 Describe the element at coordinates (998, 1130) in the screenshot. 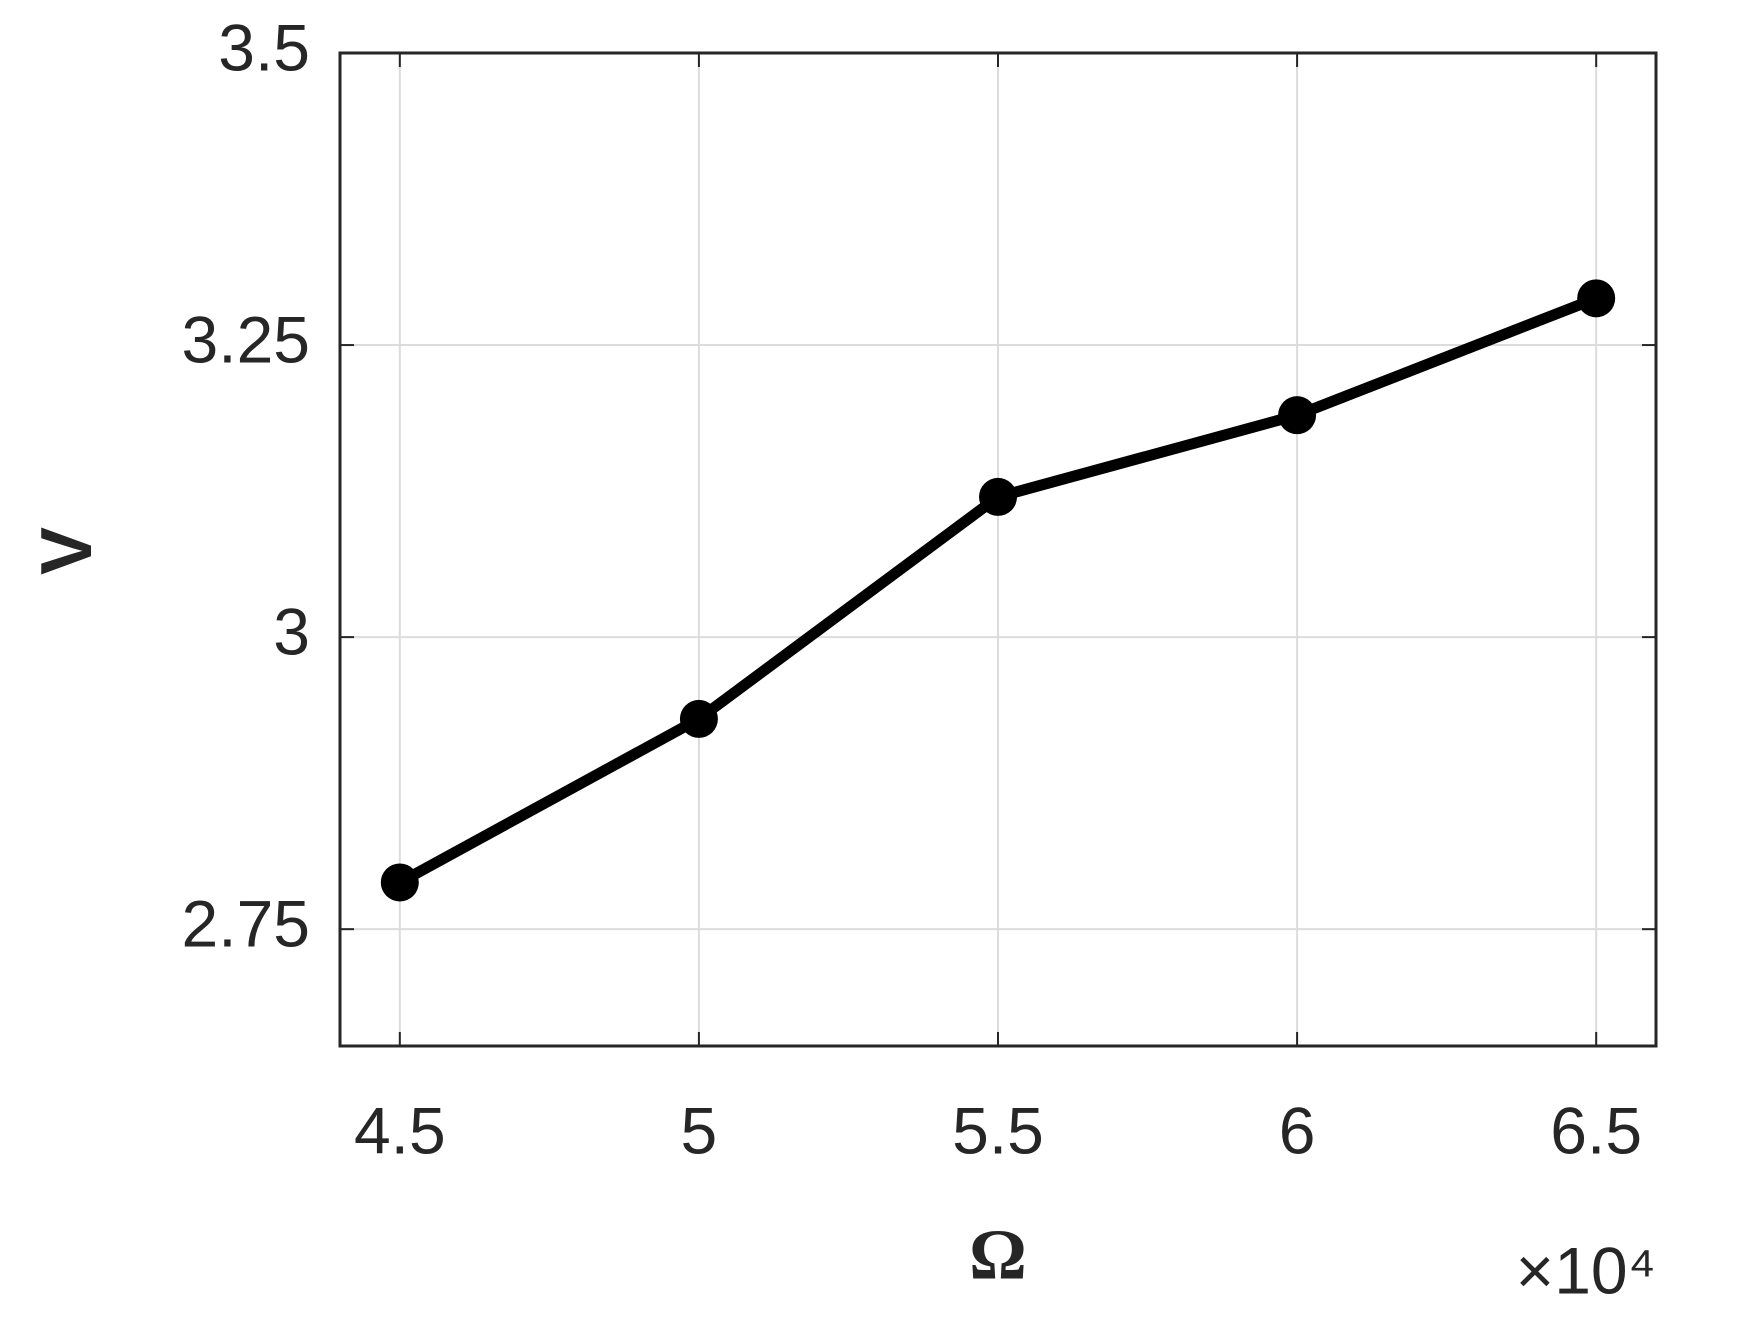

I see `x-tick-label: 5.5` at that location.